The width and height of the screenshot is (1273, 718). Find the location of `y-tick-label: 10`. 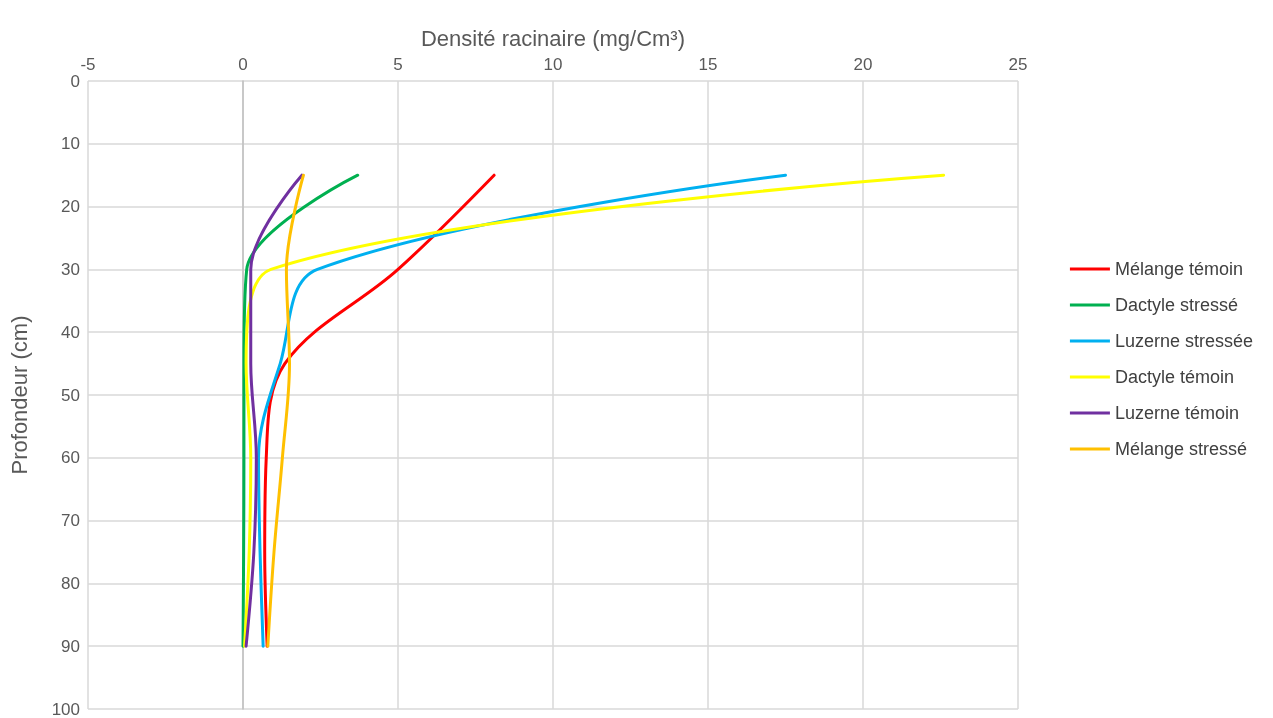

y-tick-label: 10 is located at coordinates (70, 144).